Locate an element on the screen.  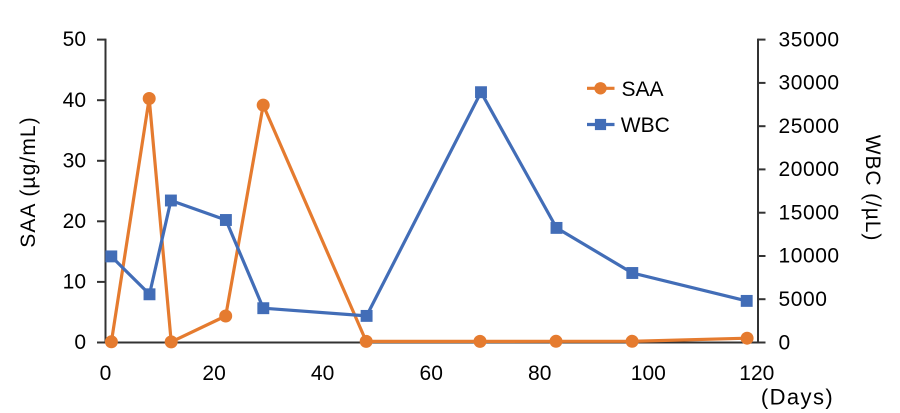
svg-text: WBC is located at coordinates (645, 125).